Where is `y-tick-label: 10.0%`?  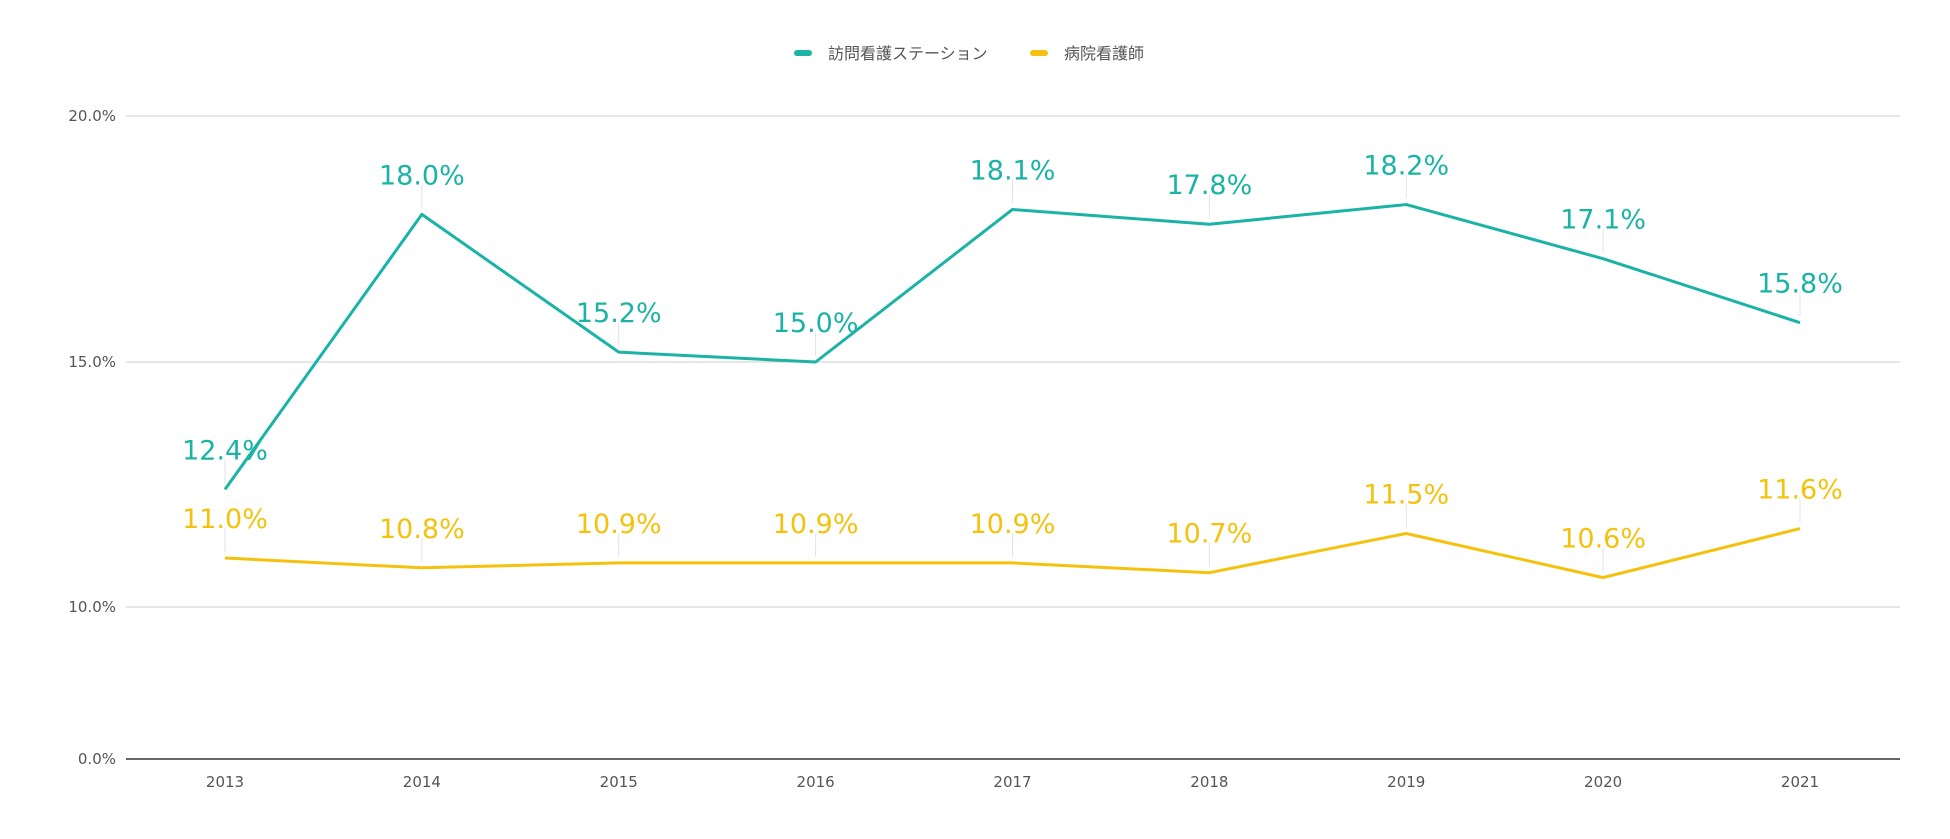
y-tick-label: 10.0% is located at coordinates (92, 607).